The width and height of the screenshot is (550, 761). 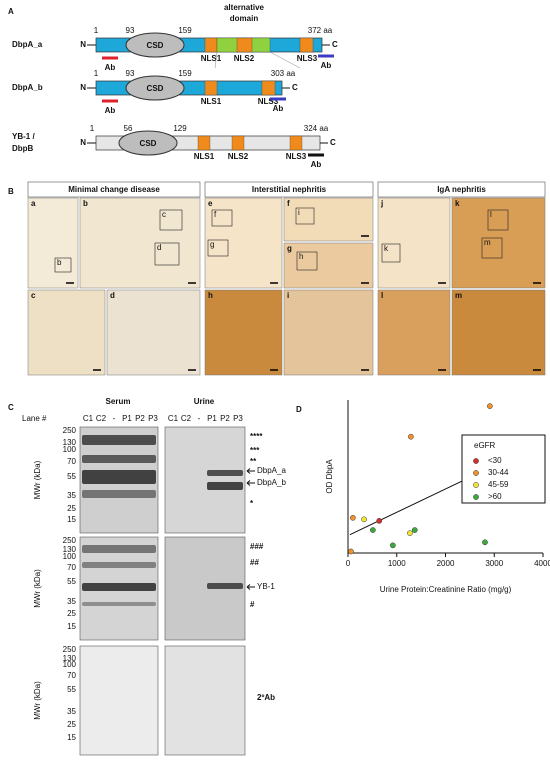 I want to click on group-header, so click(x=114, y=189).